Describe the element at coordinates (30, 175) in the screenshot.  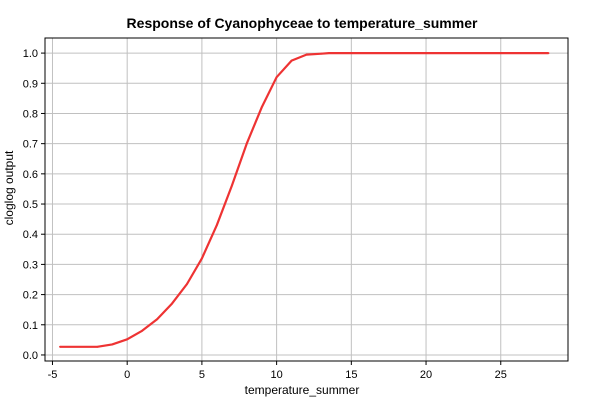
I see `y-tick-label: 0.6` at that location.